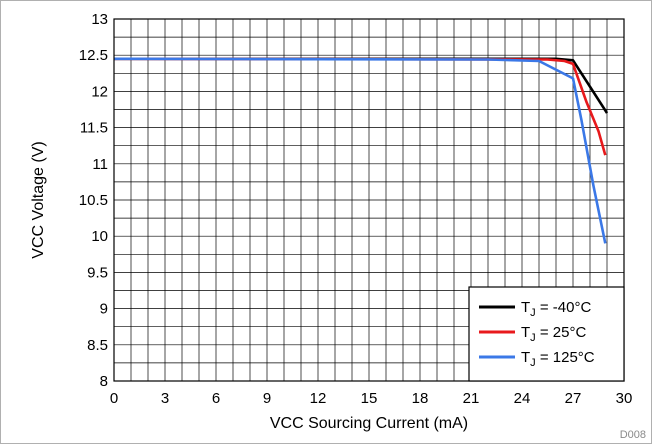 This screenshot has height=448, width=652. Describe the element at coordinates (165, 398) in the screenshot. I see `x-tick-label: 3` at that location.